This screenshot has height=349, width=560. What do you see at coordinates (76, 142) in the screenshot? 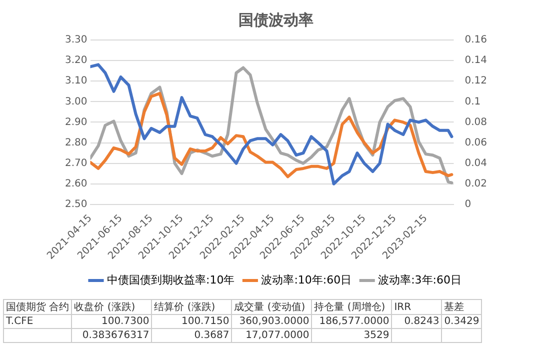
I see `y-tick-label: 2.80` at bounding box center [76, 142].